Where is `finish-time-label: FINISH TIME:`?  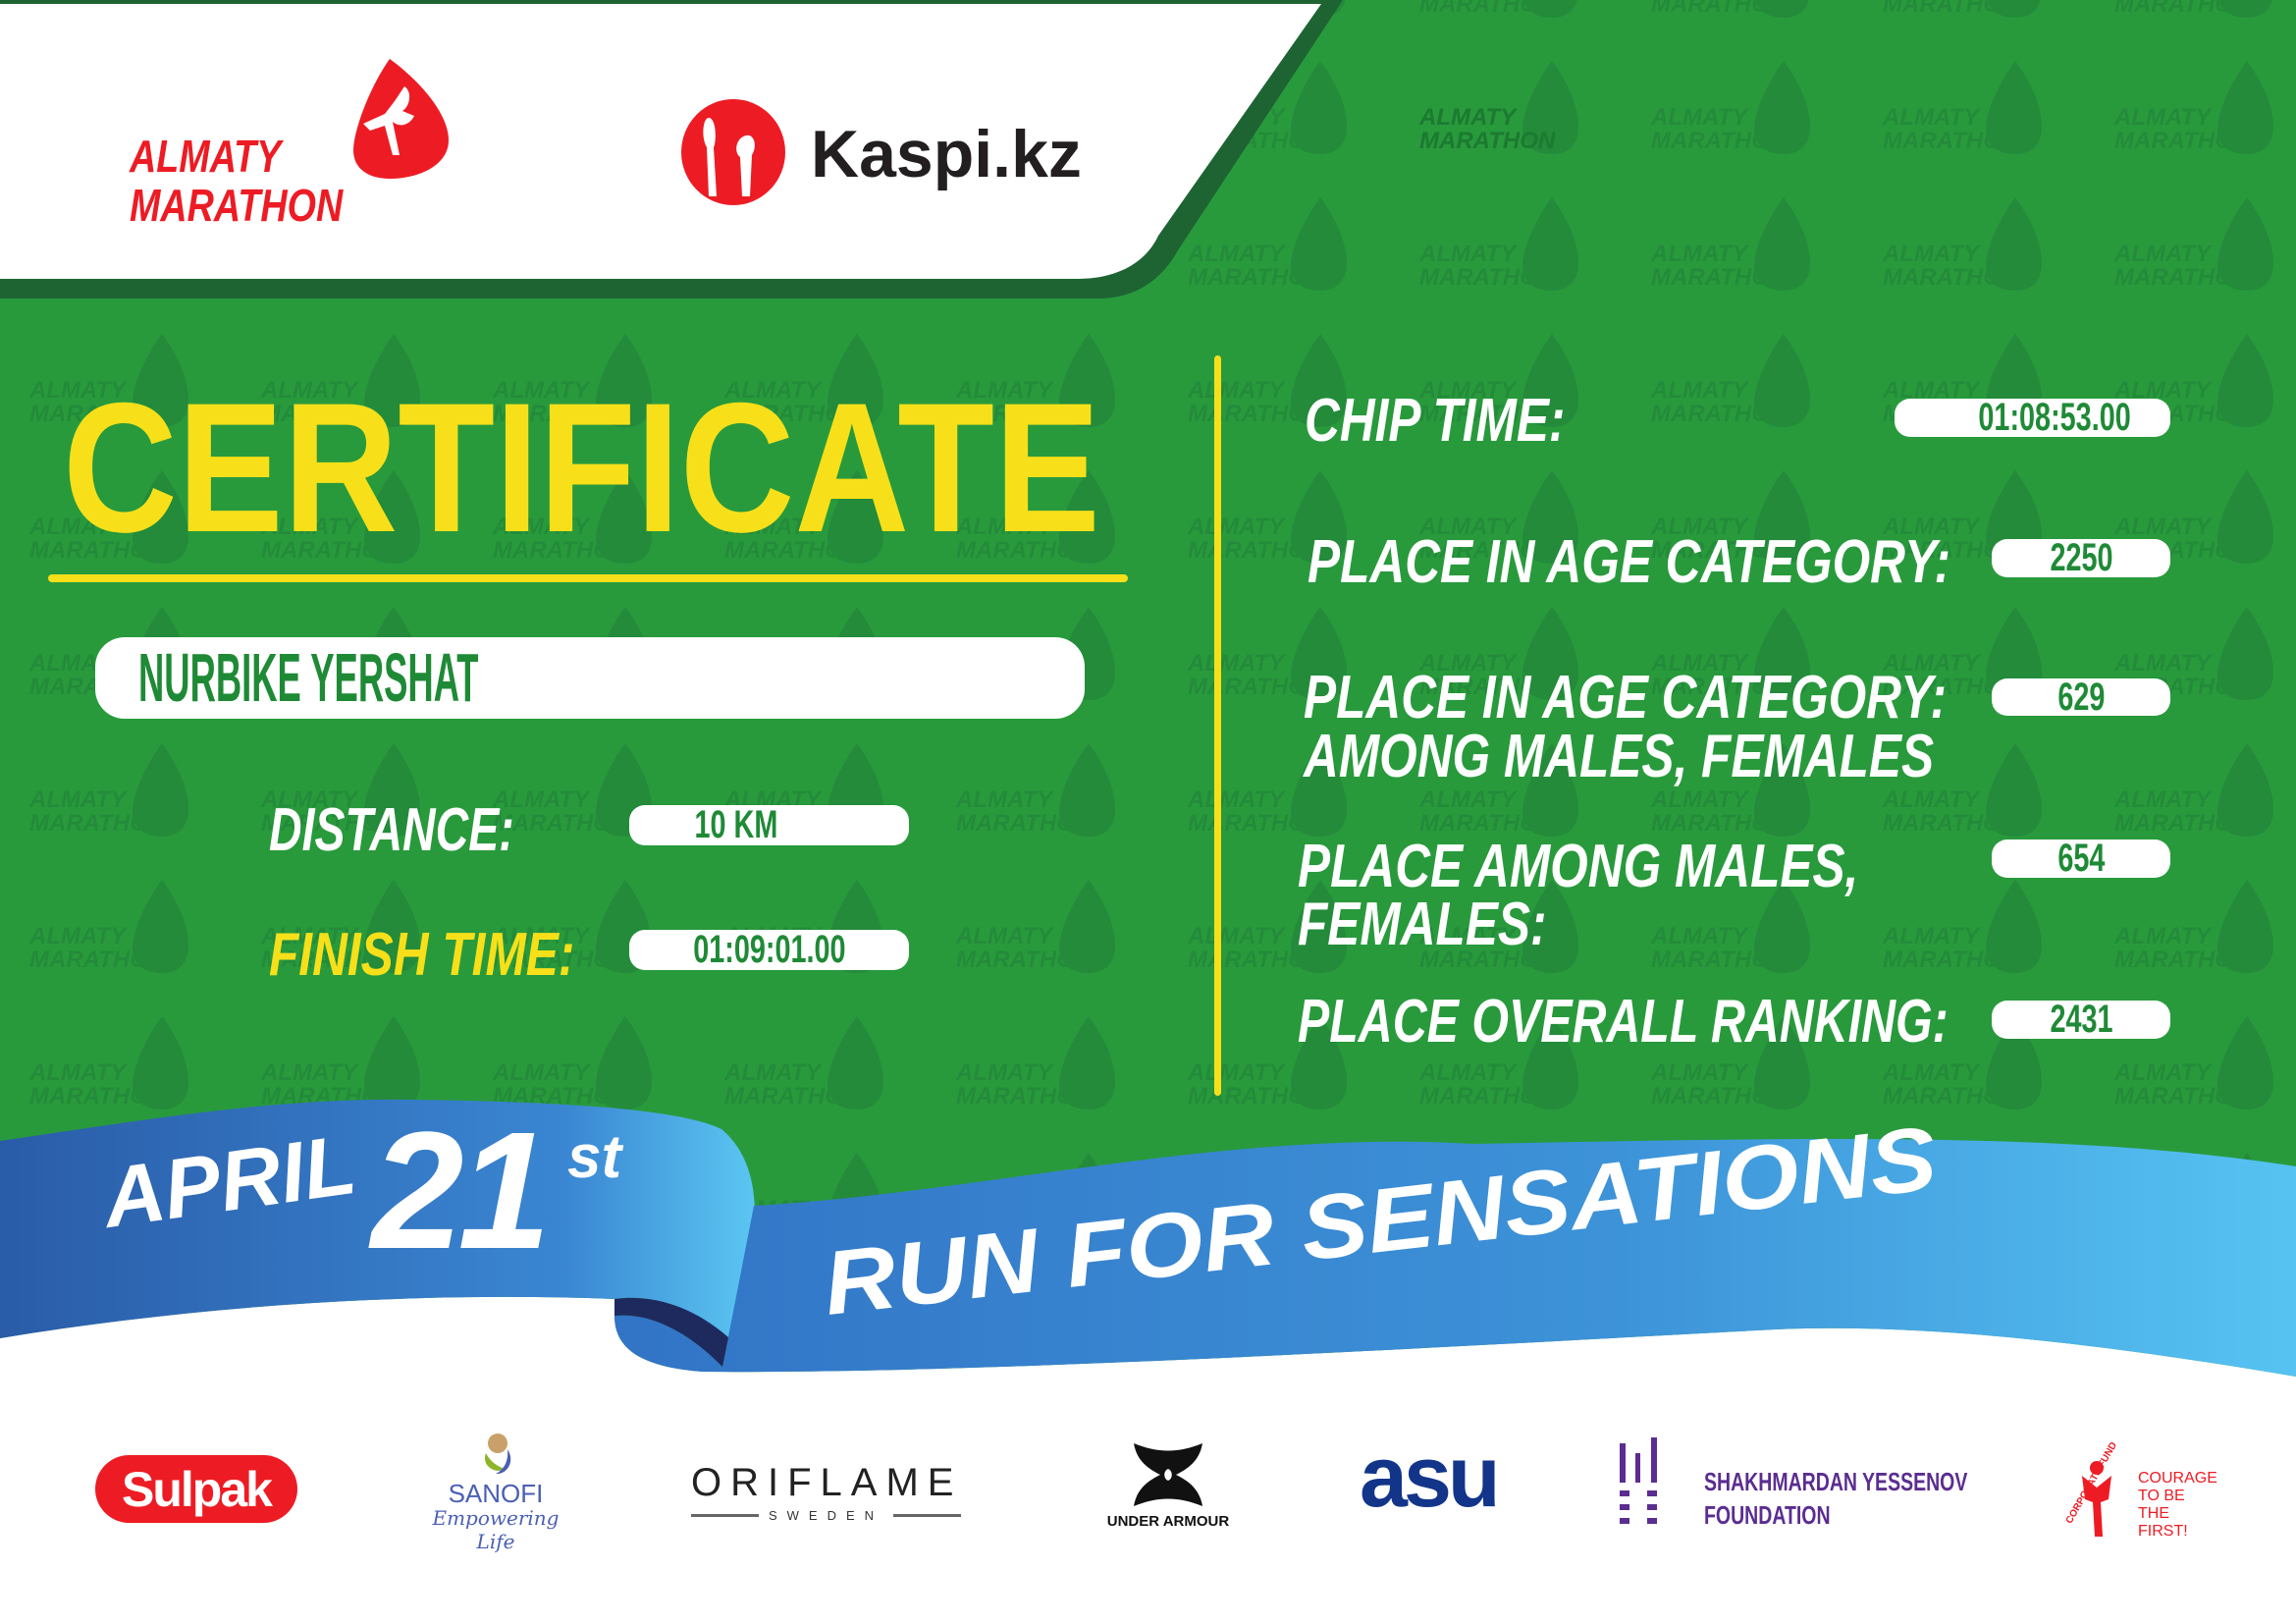
finish-time-label: FINISH TIME: is located at coordinates (422, 955).